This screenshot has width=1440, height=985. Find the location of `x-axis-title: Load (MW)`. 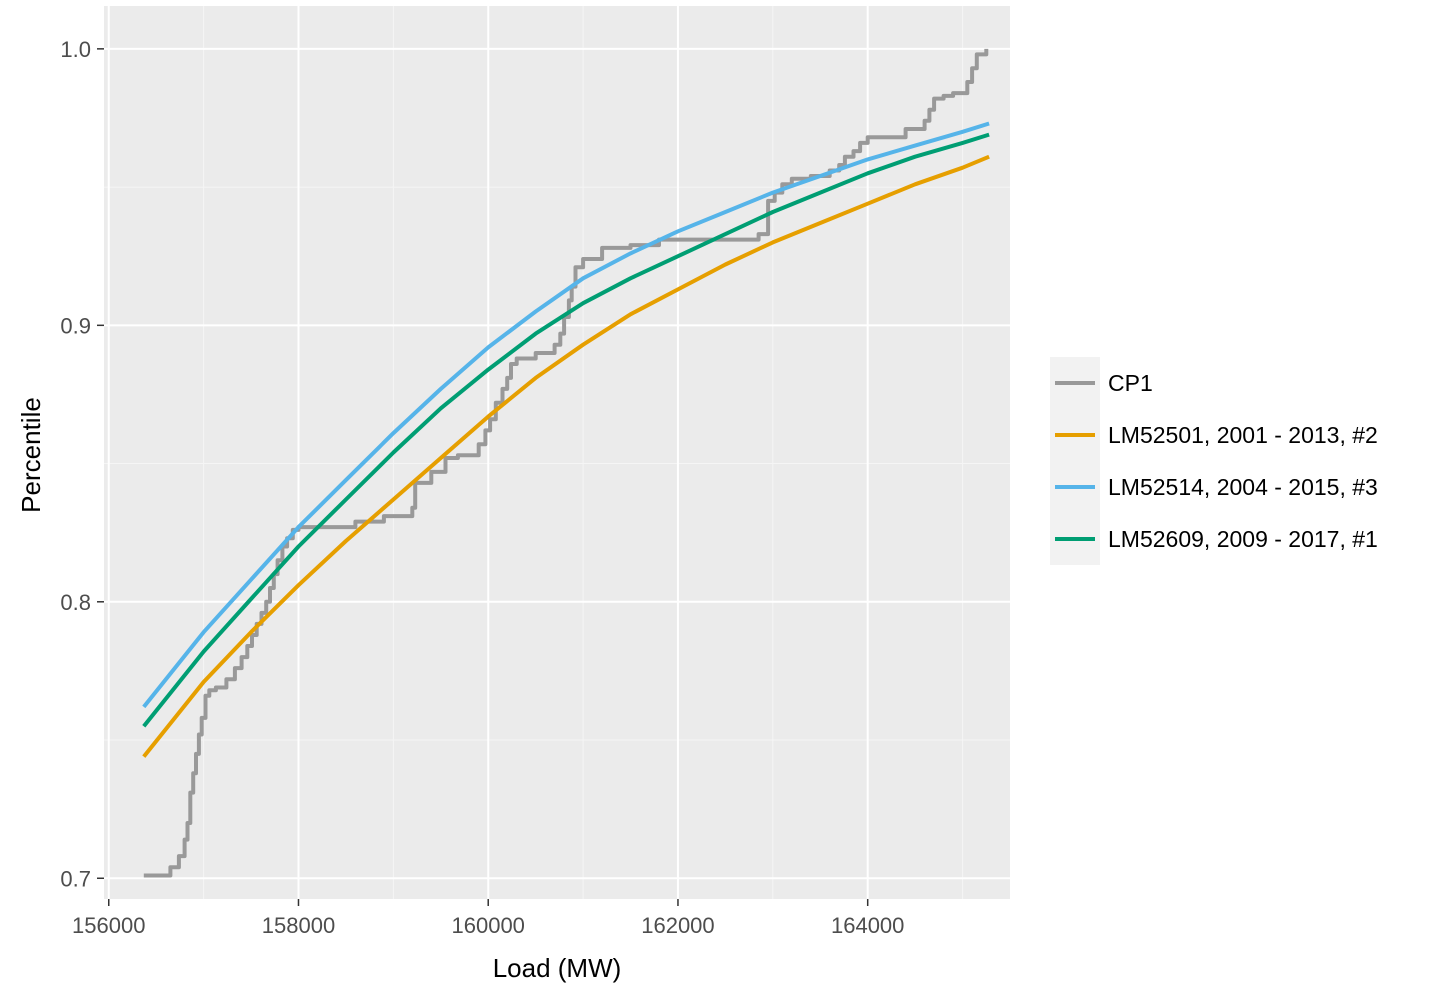

x-axis-title: Load (MW) is located at coordinates (557, 968).